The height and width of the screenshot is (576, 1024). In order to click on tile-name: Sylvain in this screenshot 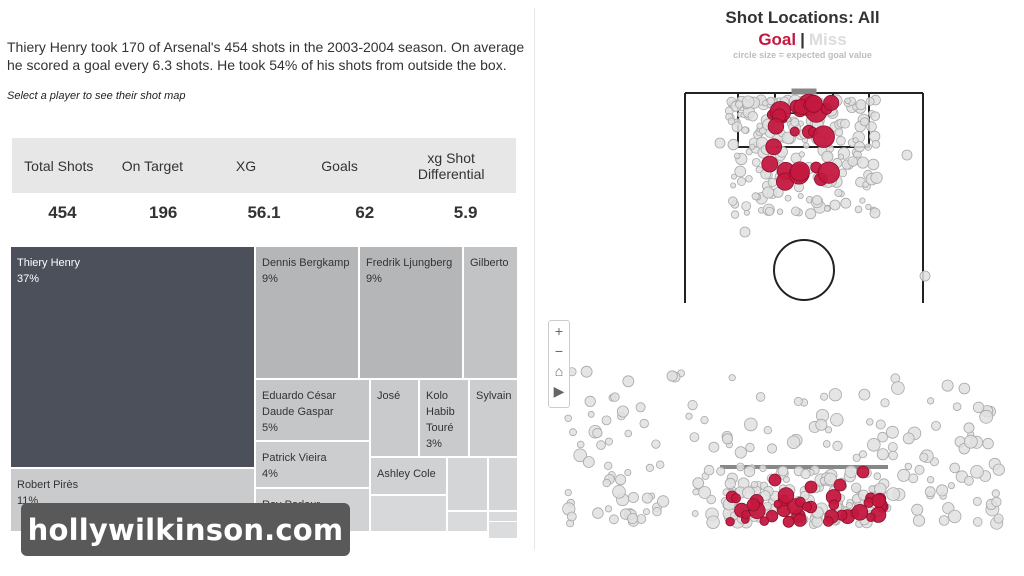, I will do `click(494, 396)`.